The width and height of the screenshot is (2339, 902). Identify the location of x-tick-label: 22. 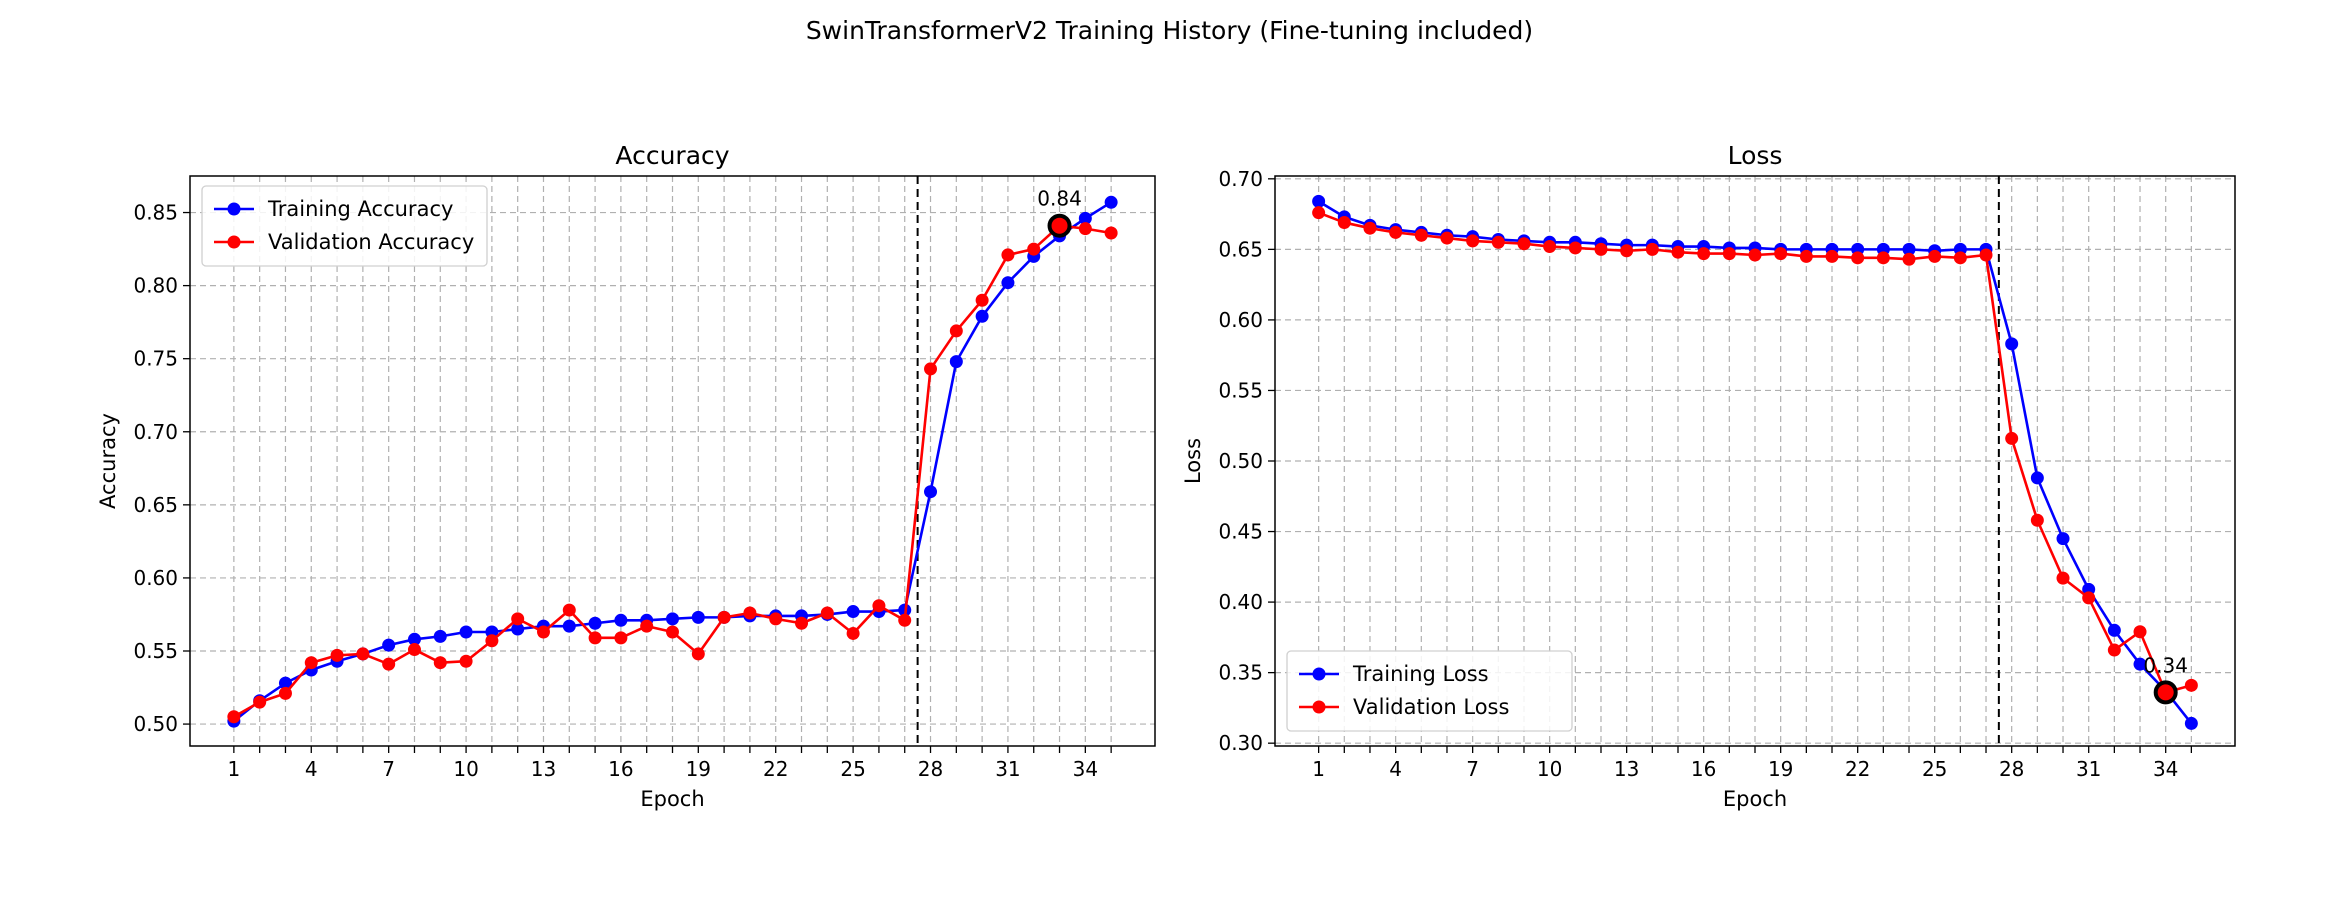
(775, 769).